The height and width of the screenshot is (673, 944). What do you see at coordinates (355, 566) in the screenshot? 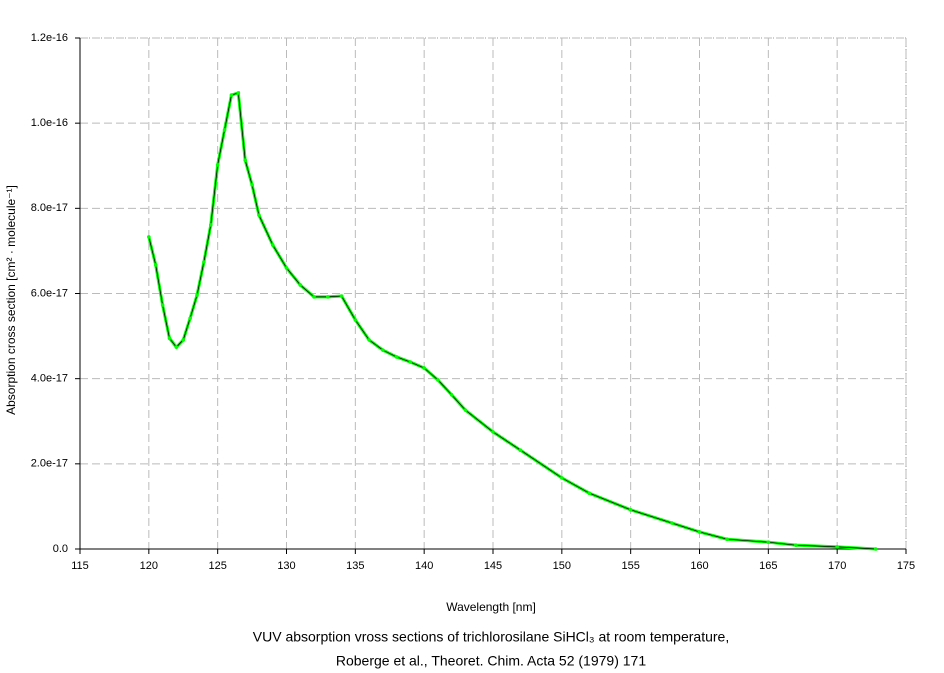
I see `x-tick-label: 135` at bounding box center [355, 566].